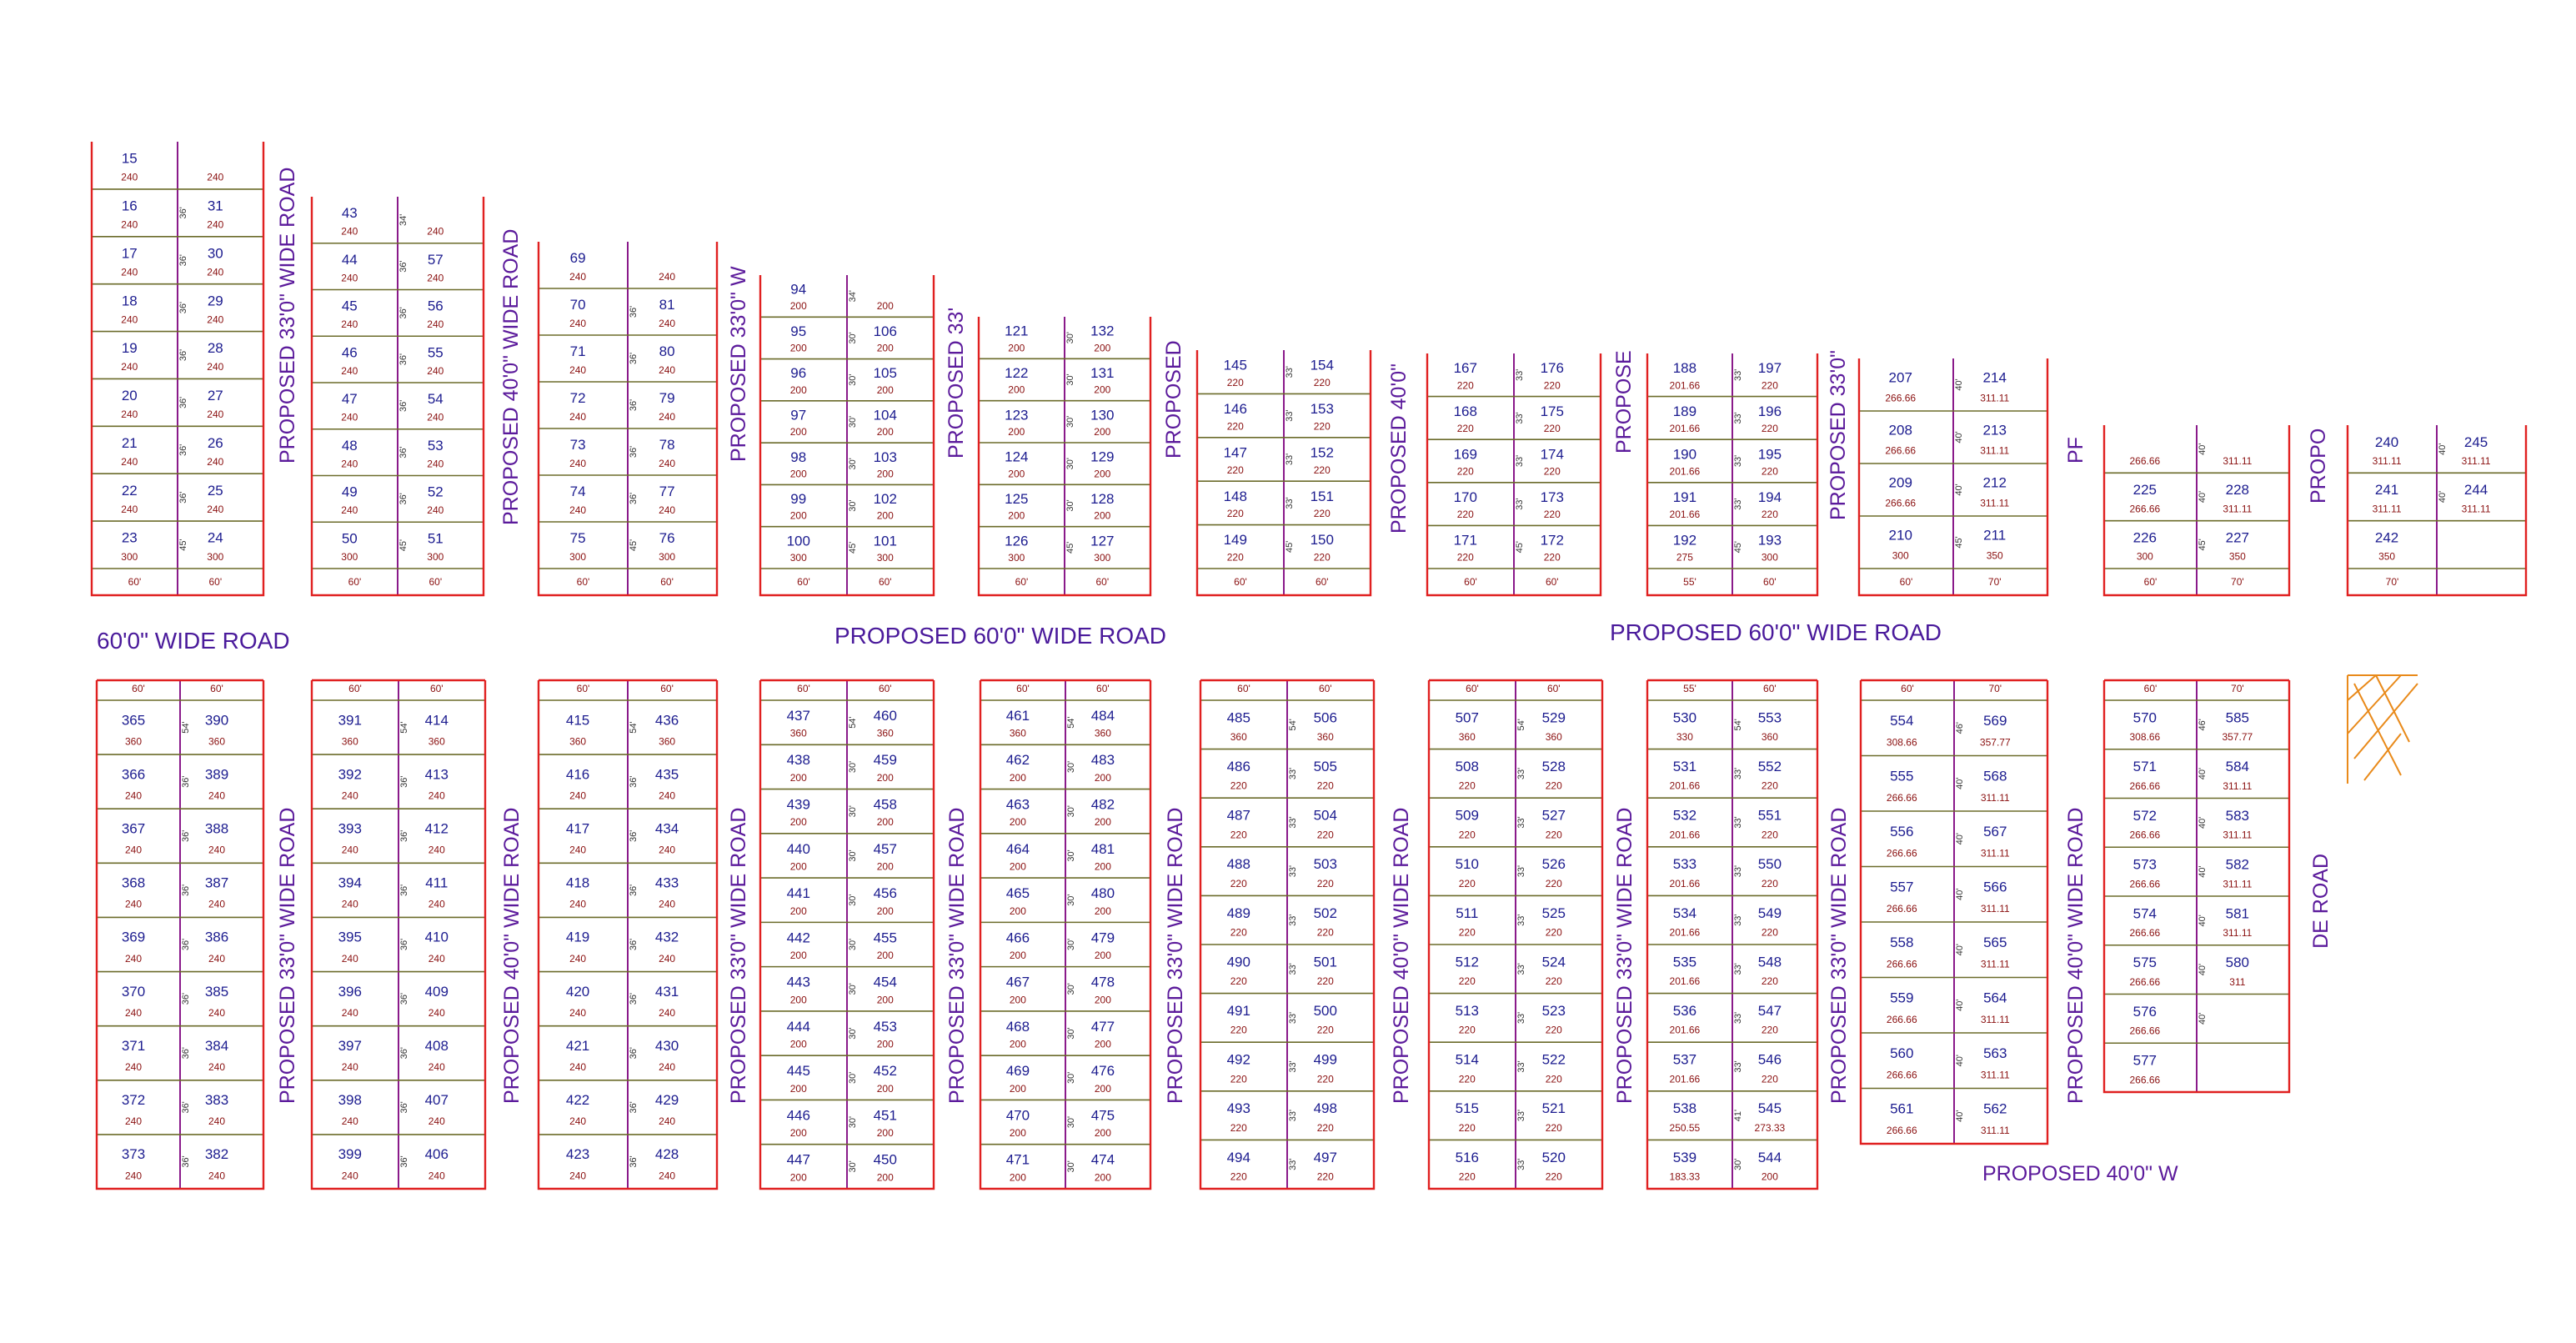 The width and height of the screenshot is (2576, 1343). Describe the element at coordinates (577, 1154) in the screenshot. I see `plot-number: 423` at that location.